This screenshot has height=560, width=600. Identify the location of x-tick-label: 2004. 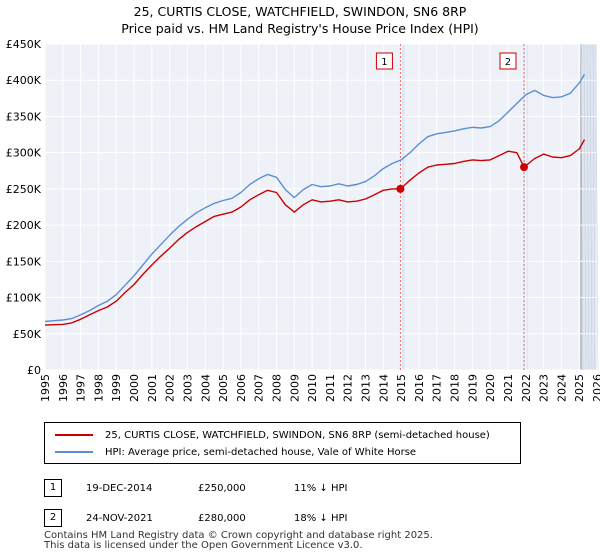
(205, 388).